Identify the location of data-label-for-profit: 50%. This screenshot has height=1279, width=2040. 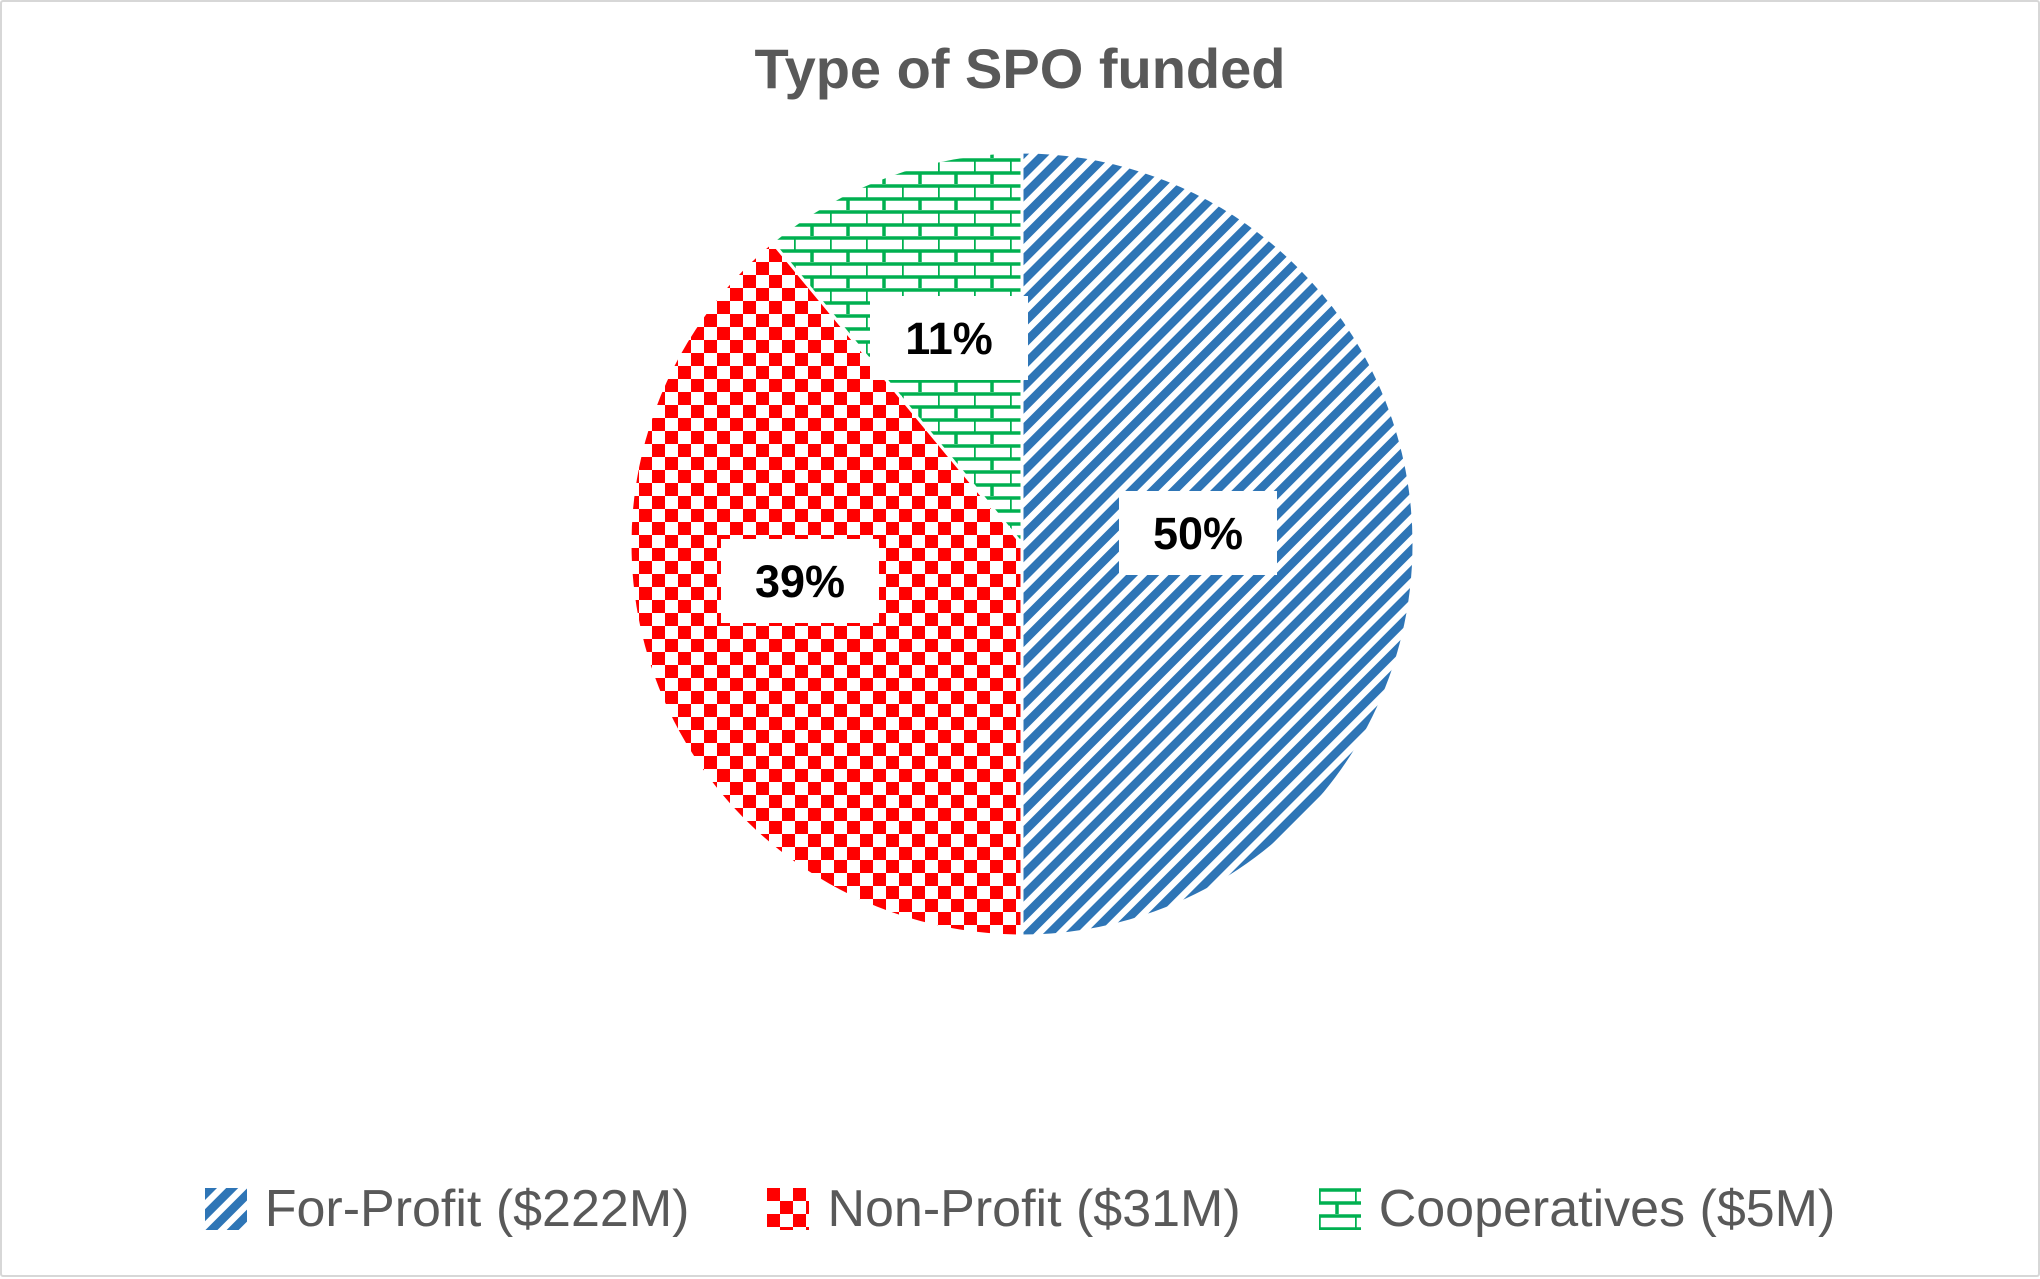
(1198, 533).